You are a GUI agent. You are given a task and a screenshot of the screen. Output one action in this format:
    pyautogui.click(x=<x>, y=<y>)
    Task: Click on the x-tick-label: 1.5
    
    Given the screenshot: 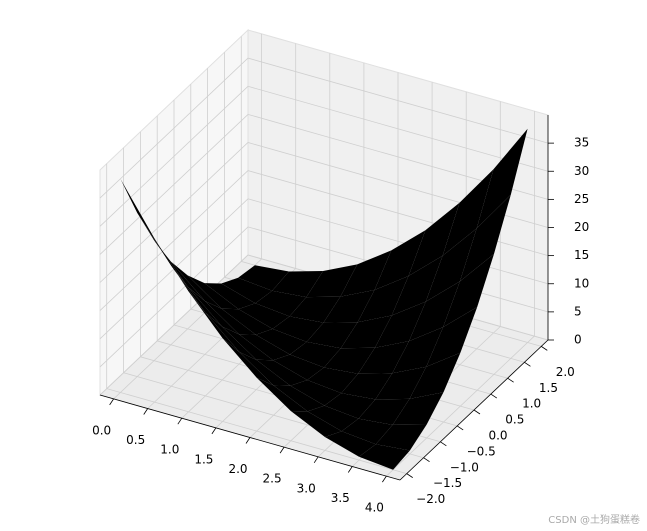 What is the action you would take?
    pyautogui.click(x=203, y=459)
    